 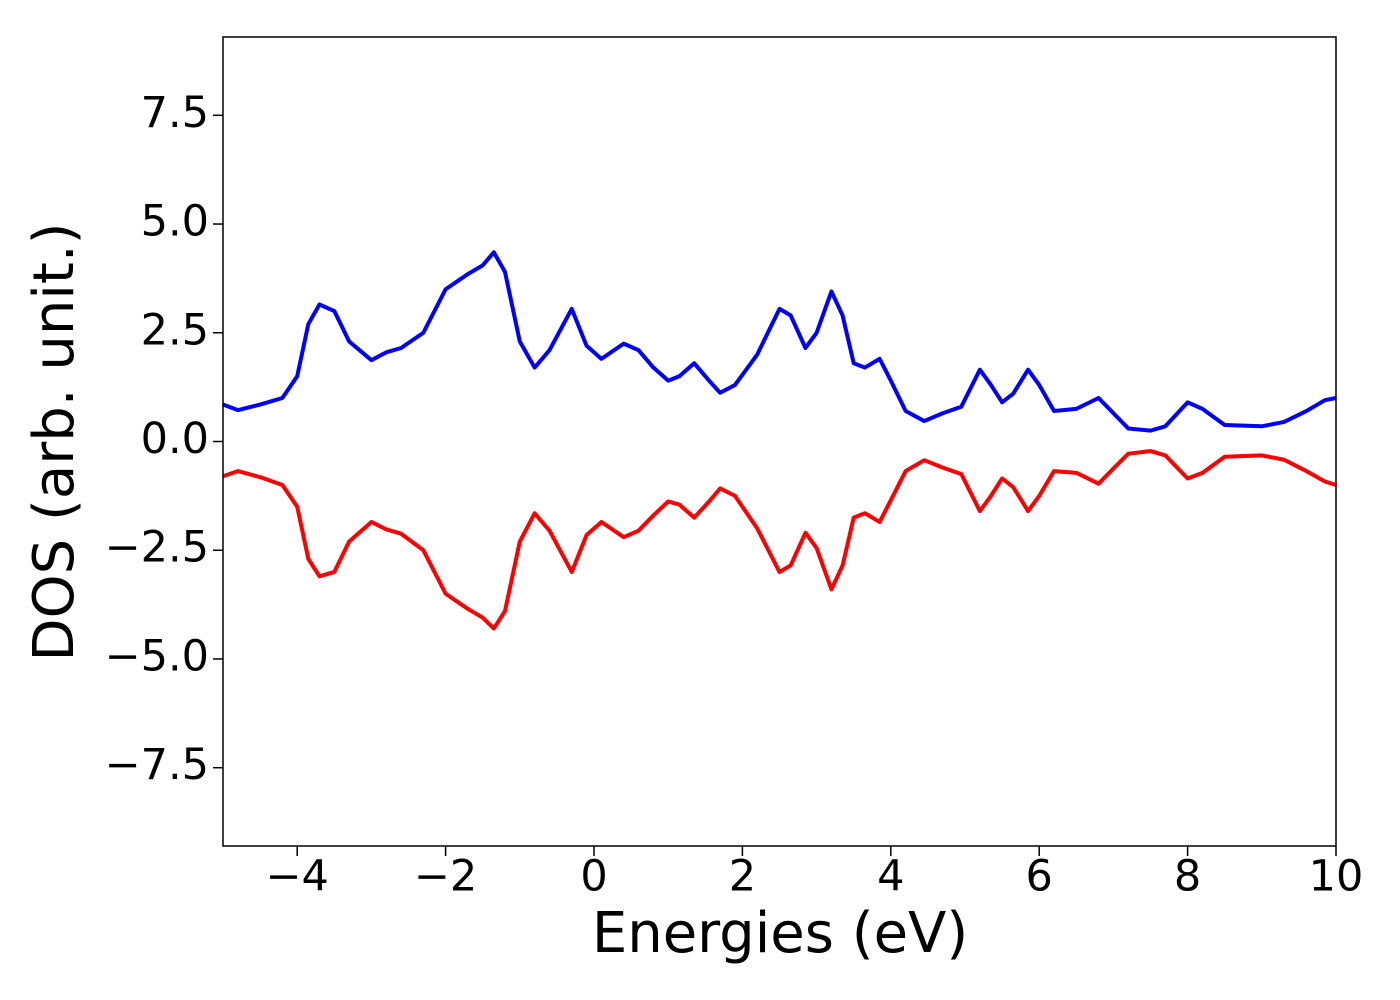 What do you see at coordinates (175, 222) in the screenshot?
I see `y-tick-label: 5.0` at bounding box center [175, 222].